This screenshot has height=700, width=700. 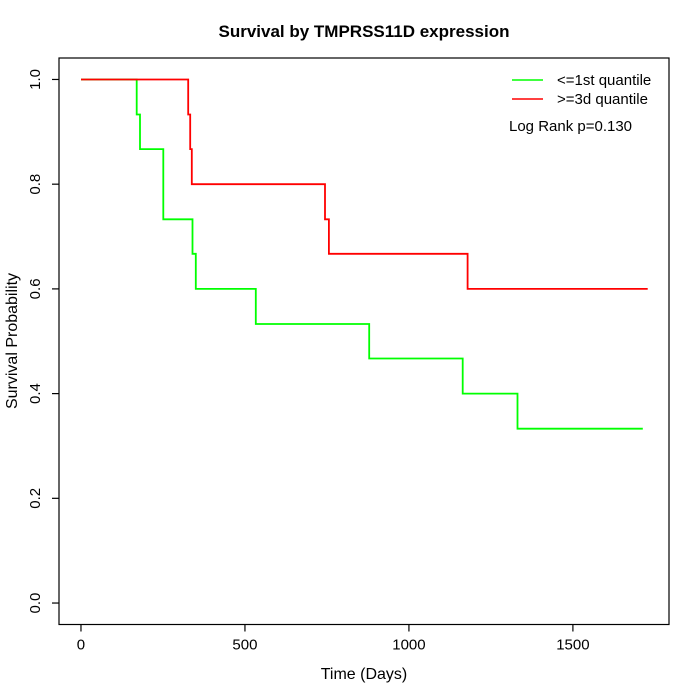 I want to click on y-tick-label: 0.8, so click(x=35, y=184).